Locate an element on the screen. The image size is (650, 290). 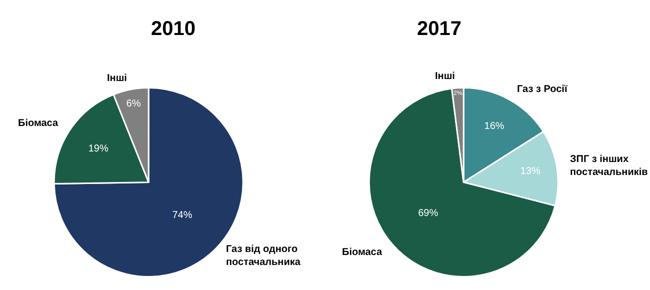
data-label: 6% is located at coordinates (133, 104).